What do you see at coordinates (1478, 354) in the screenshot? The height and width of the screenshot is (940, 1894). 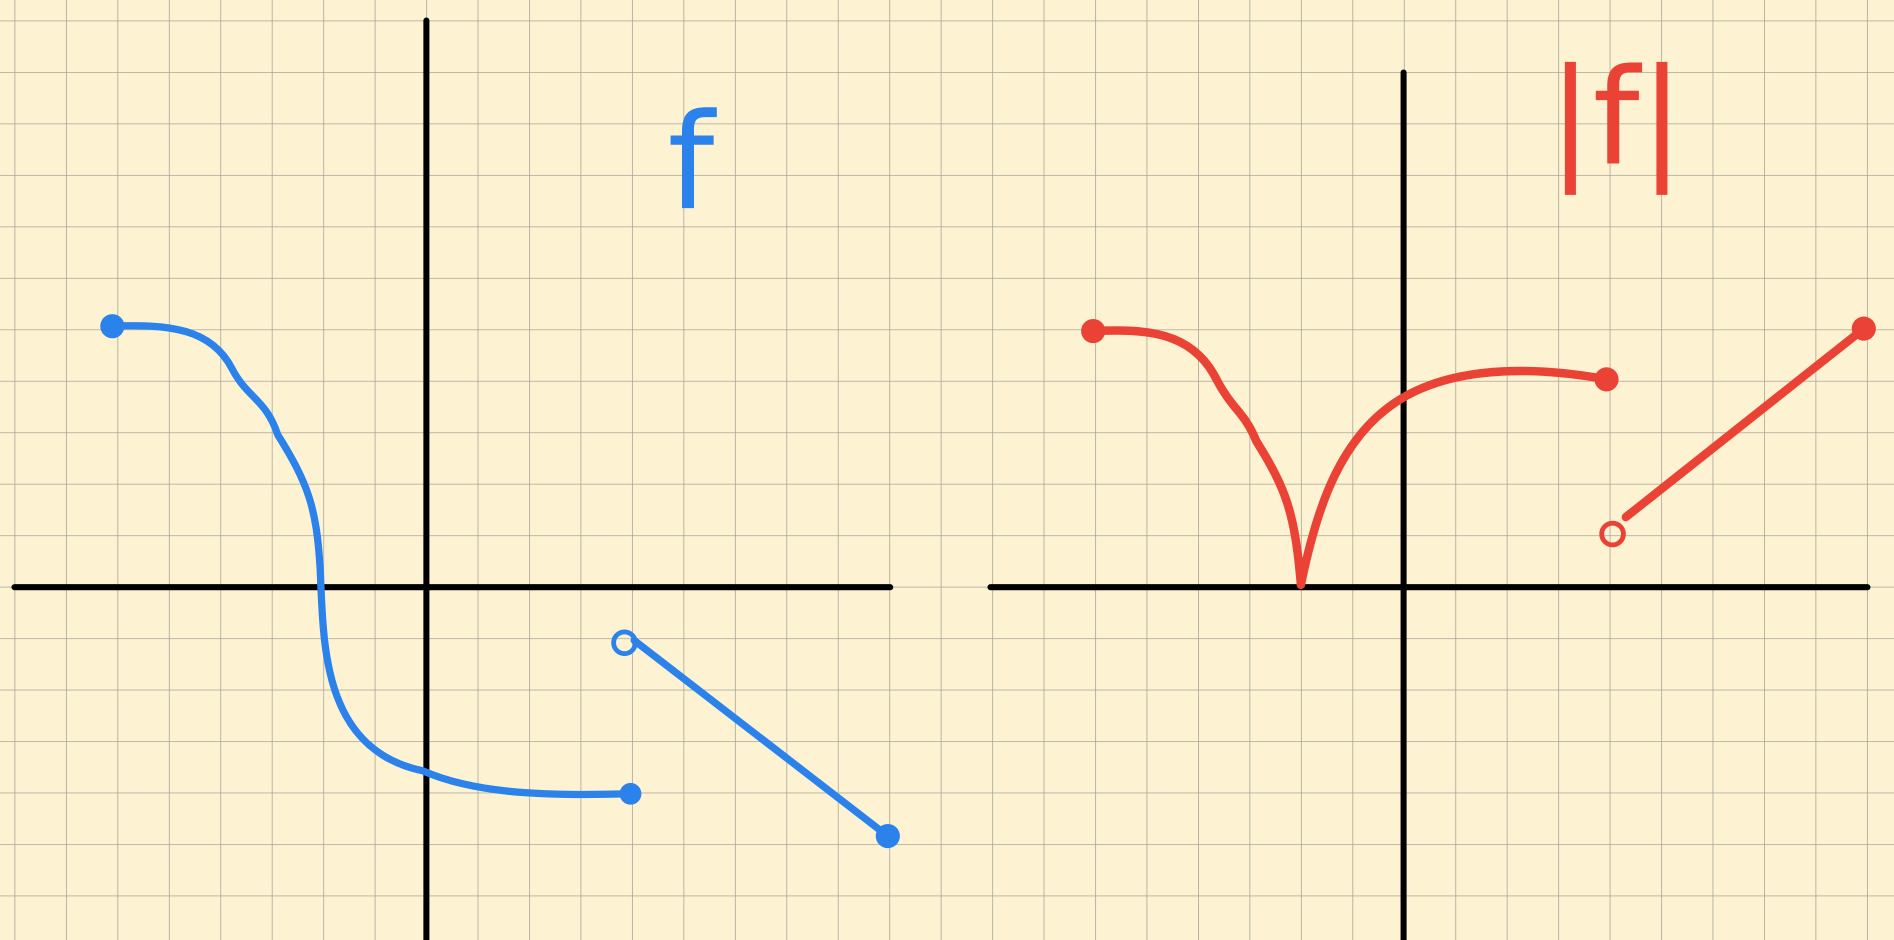 I see `abs-f-points` at bounding box center [1478, 354].